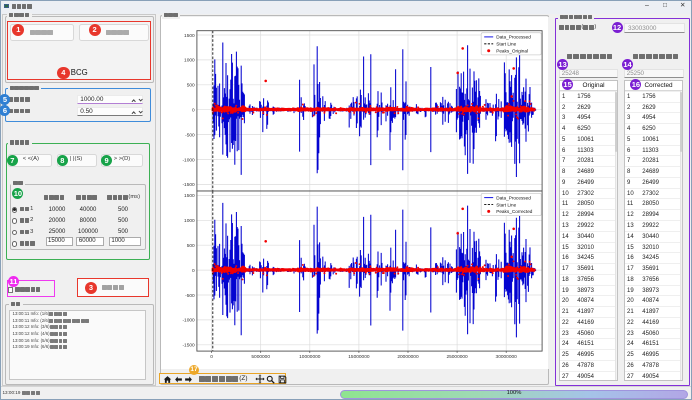 This screenshot has width=692, height=400. What do you see at coordinates (457, 357) in the screenshot?
I see `svg-text: 25000000` at bounding box center [457, 357].